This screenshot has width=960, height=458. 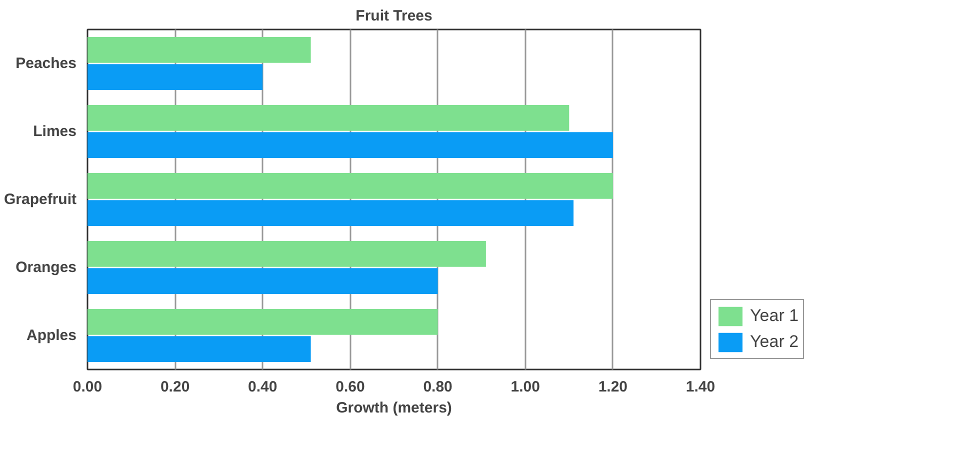 What do you see at coordinates (525, 387) in the screenshot?
I see `x-tick-label: 1.00` at bounding box center [525, 387].